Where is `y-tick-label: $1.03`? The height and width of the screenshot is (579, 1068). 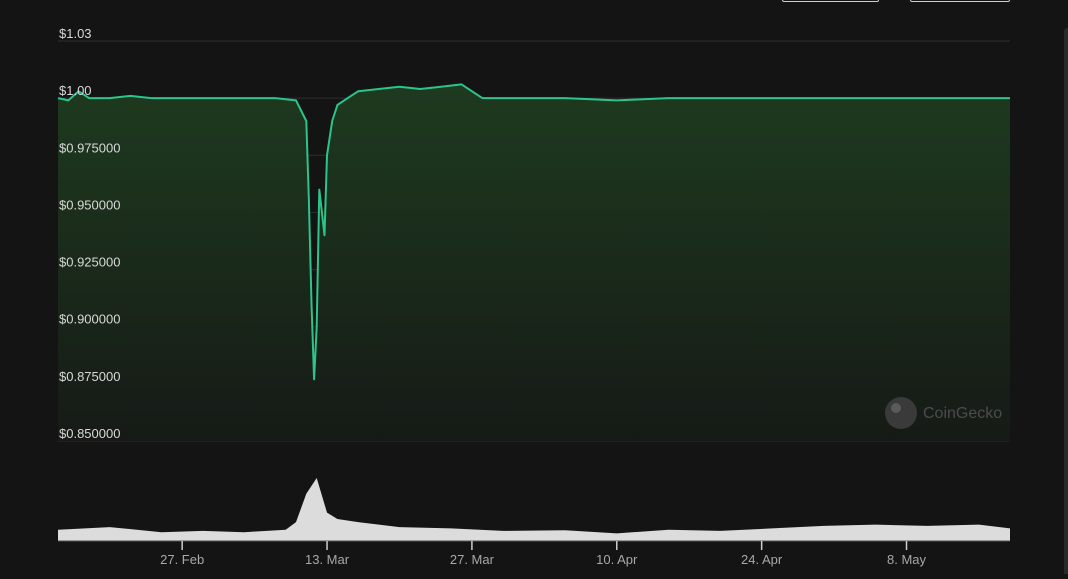
y-tick-label: $1.03 is located at coordinates (75, 33).